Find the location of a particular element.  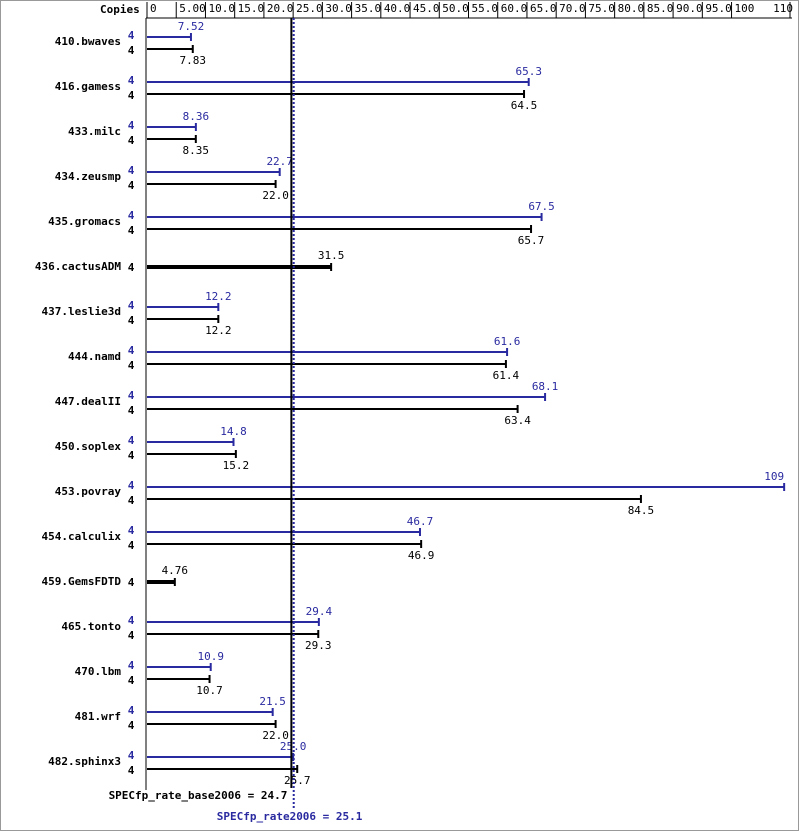

value-label: 65.3 is located at coordinates (528, 71).